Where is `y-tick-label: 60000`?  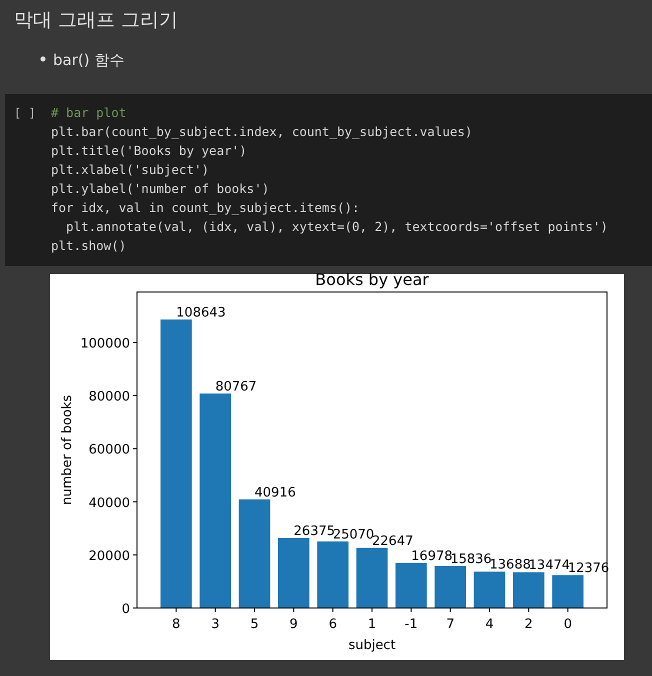
y-tick-label: 60000 is located at coordinates (109, 450).